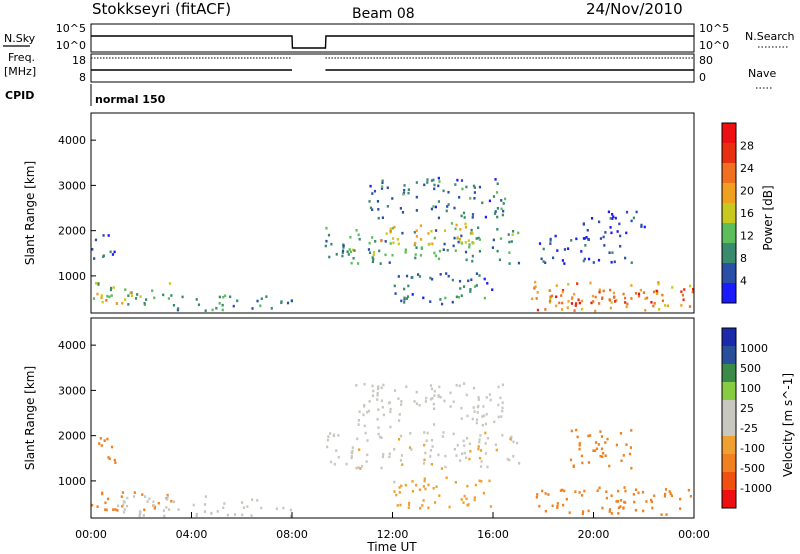  Describe the element at coordinates (594, 534) in the screenshot. I see `time-tick-label: 20:00` at that location.